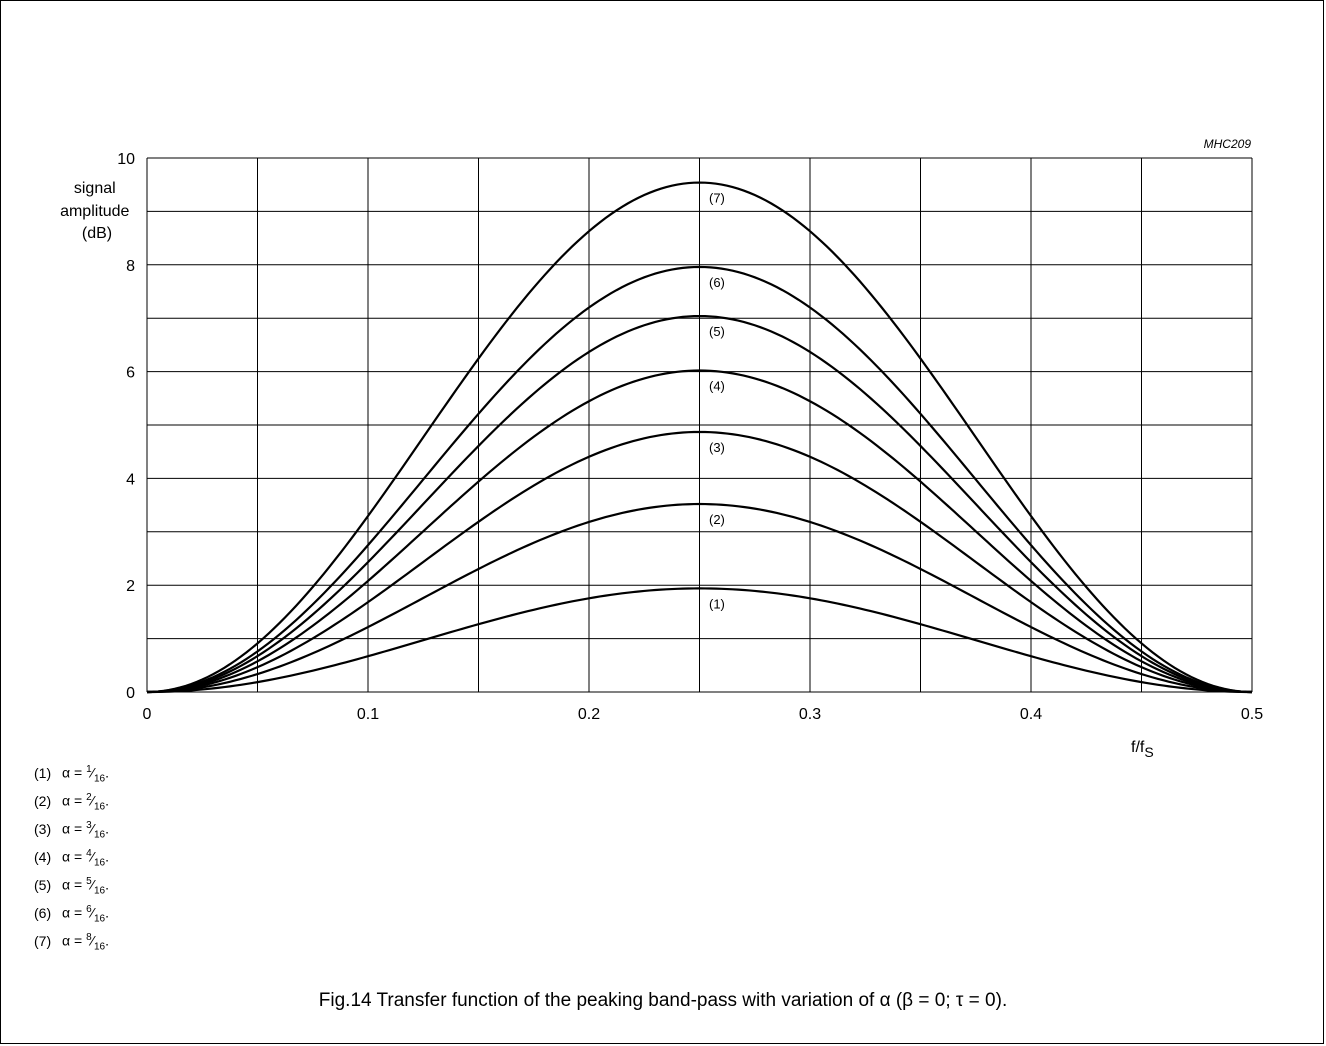 The height and width of the screenshot is (1046, 1326). I want to click on legend-id: (5), so click(43, 884).